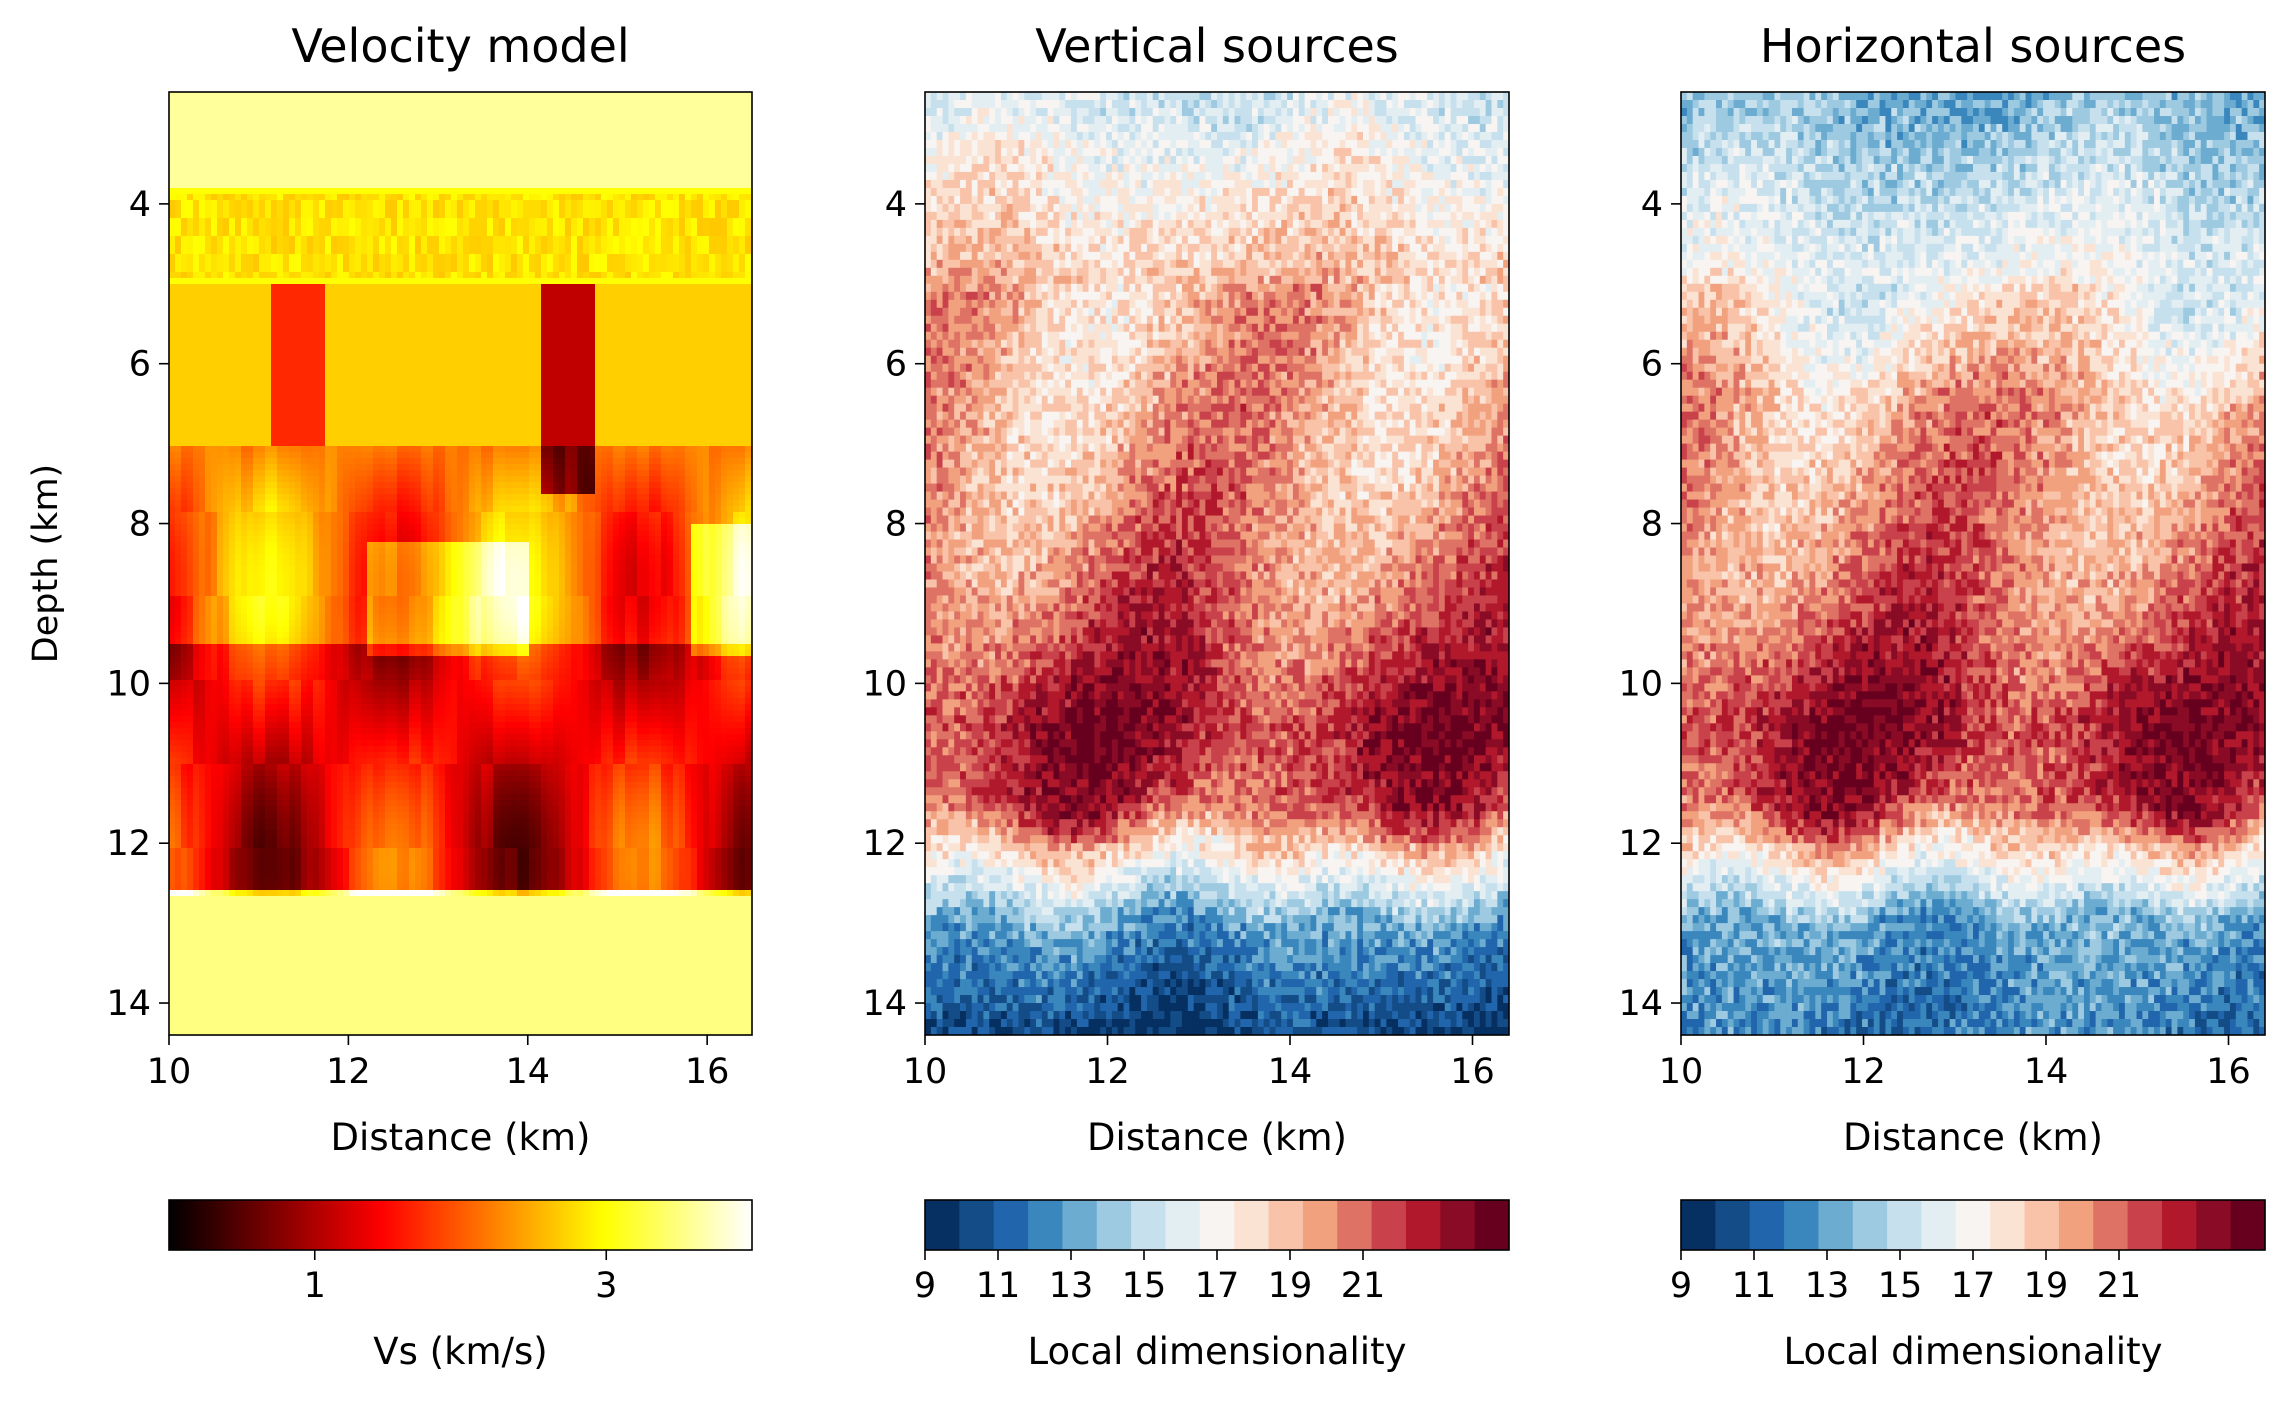  Describe the element at coordinates (140, 365) in the screenshot. I see `y-tick-label: 6` at that location.